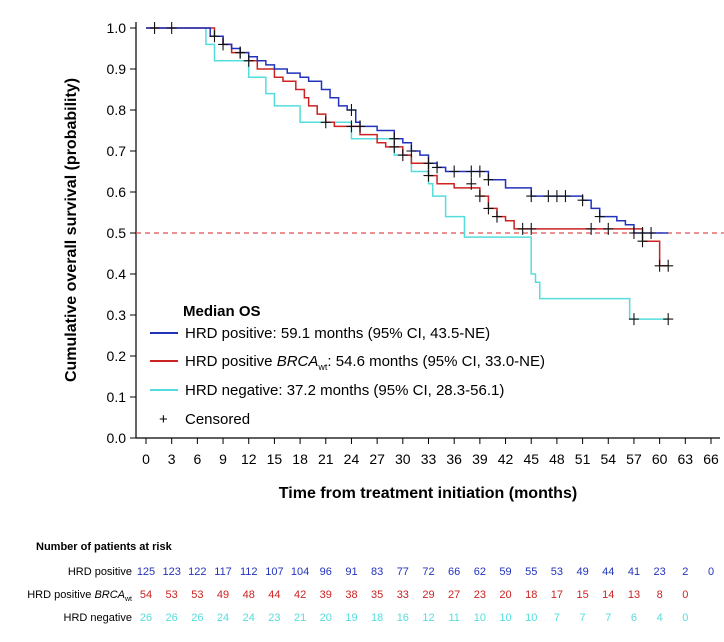 Image resolution: width=724 pixels, height=642 pixels. I want to click on y-tick-label: 0.3, so click(117, 315).